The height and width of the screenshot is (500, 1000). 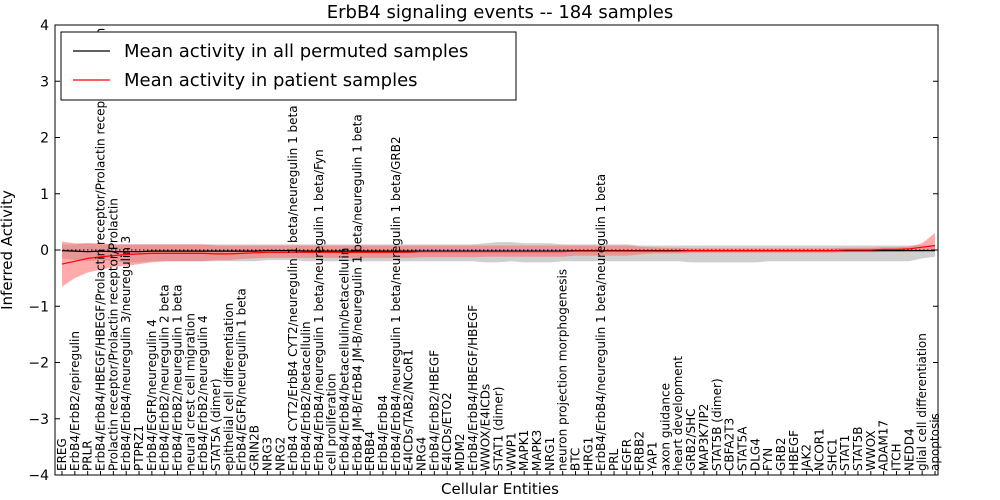 What do you see at coordinates (473, 388) in the screenshot?
I see `x-category-label: ErbB4/ErbB4/HBEGF/HBEGF` at bounding box center [473, 388].